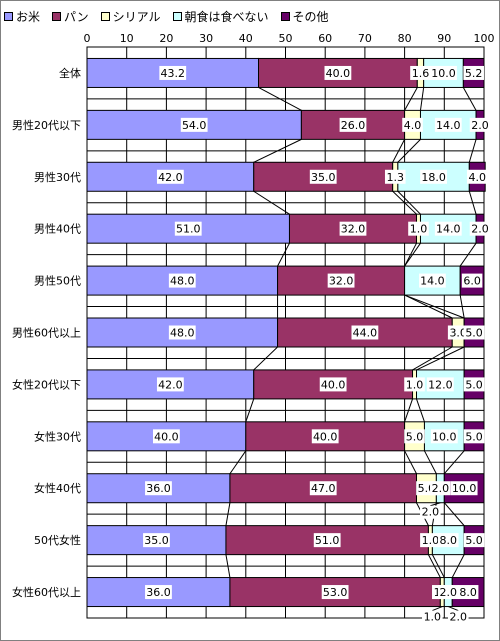 The height and width of the screenshot is (641, 500). I want to click on category-label: 50代女性, so click(57, 540).